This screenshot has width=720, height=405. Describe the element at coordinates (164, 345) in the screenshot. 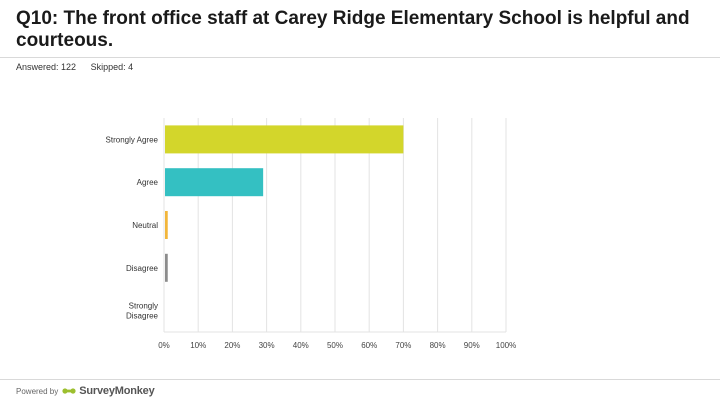

I see `x-tick-label: 0%` at that location.